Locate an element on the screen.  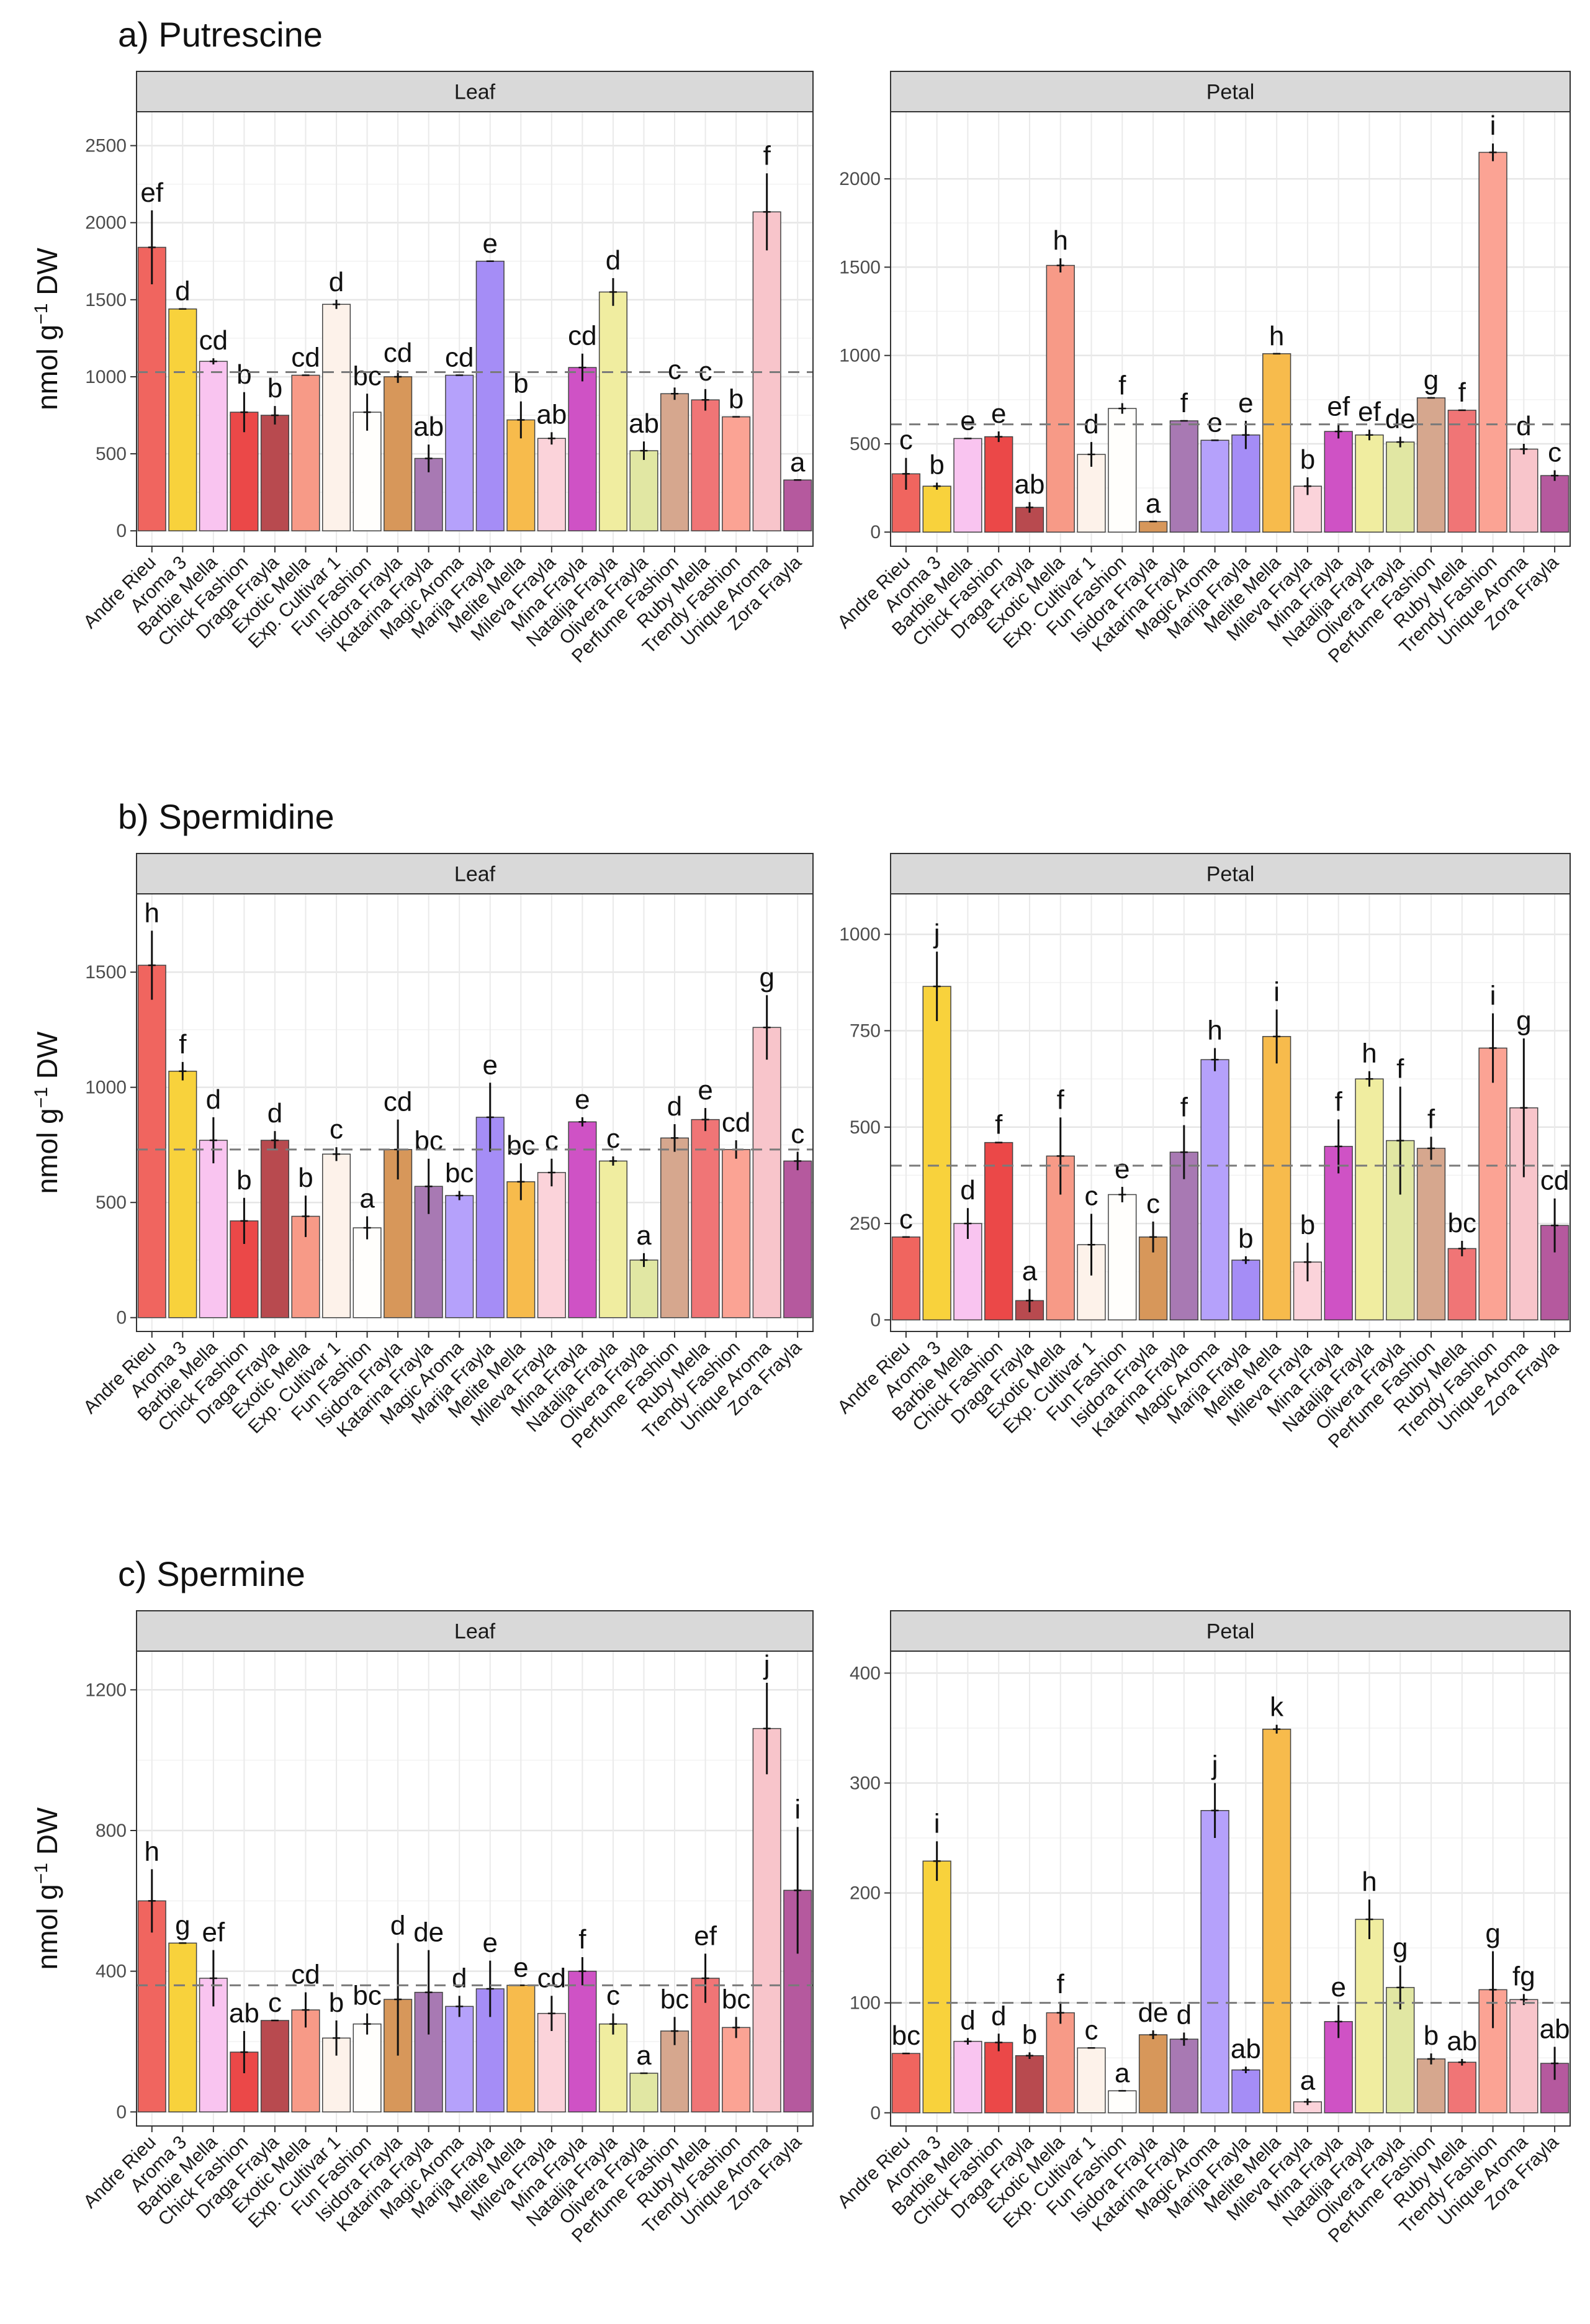
significance-label: de is located at coordinates (1400, 419).